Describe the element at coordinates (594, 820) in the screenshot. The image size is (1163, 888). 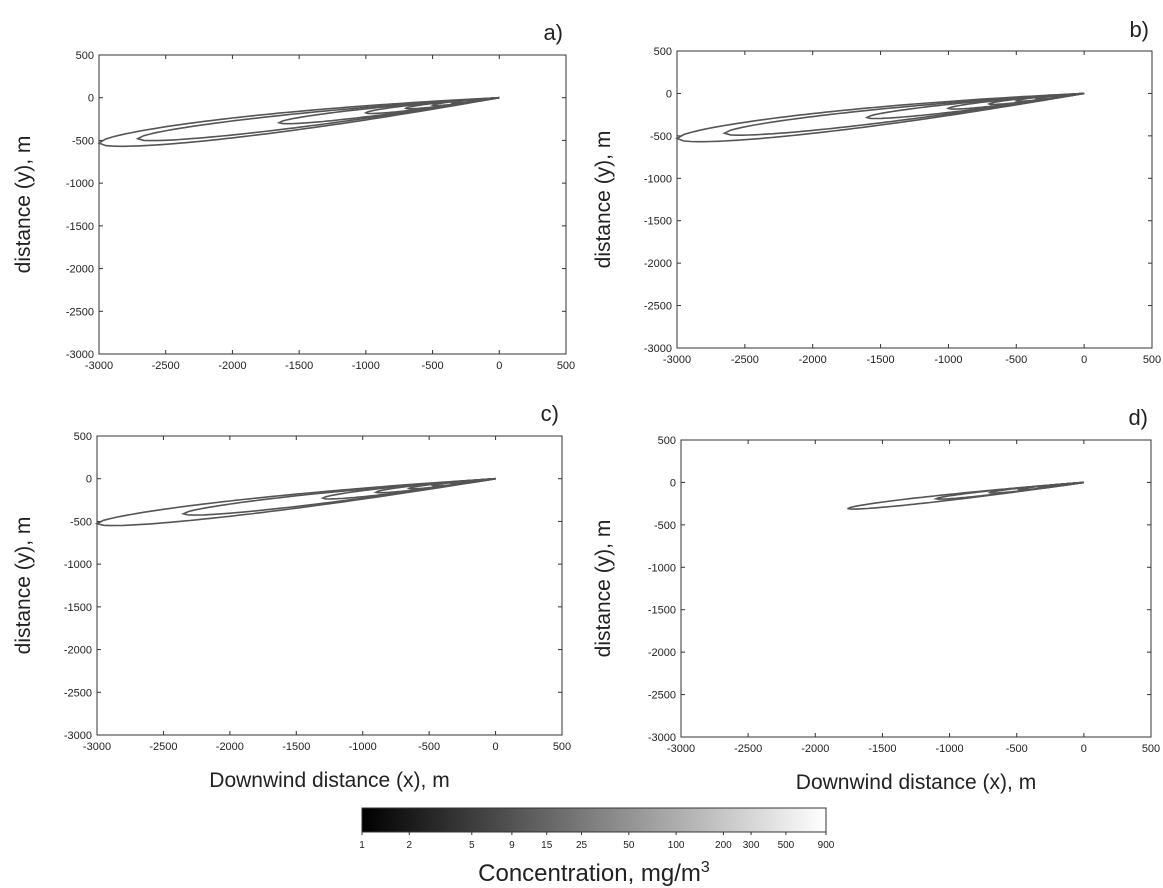
I see `colorbar-gradient` at that location.